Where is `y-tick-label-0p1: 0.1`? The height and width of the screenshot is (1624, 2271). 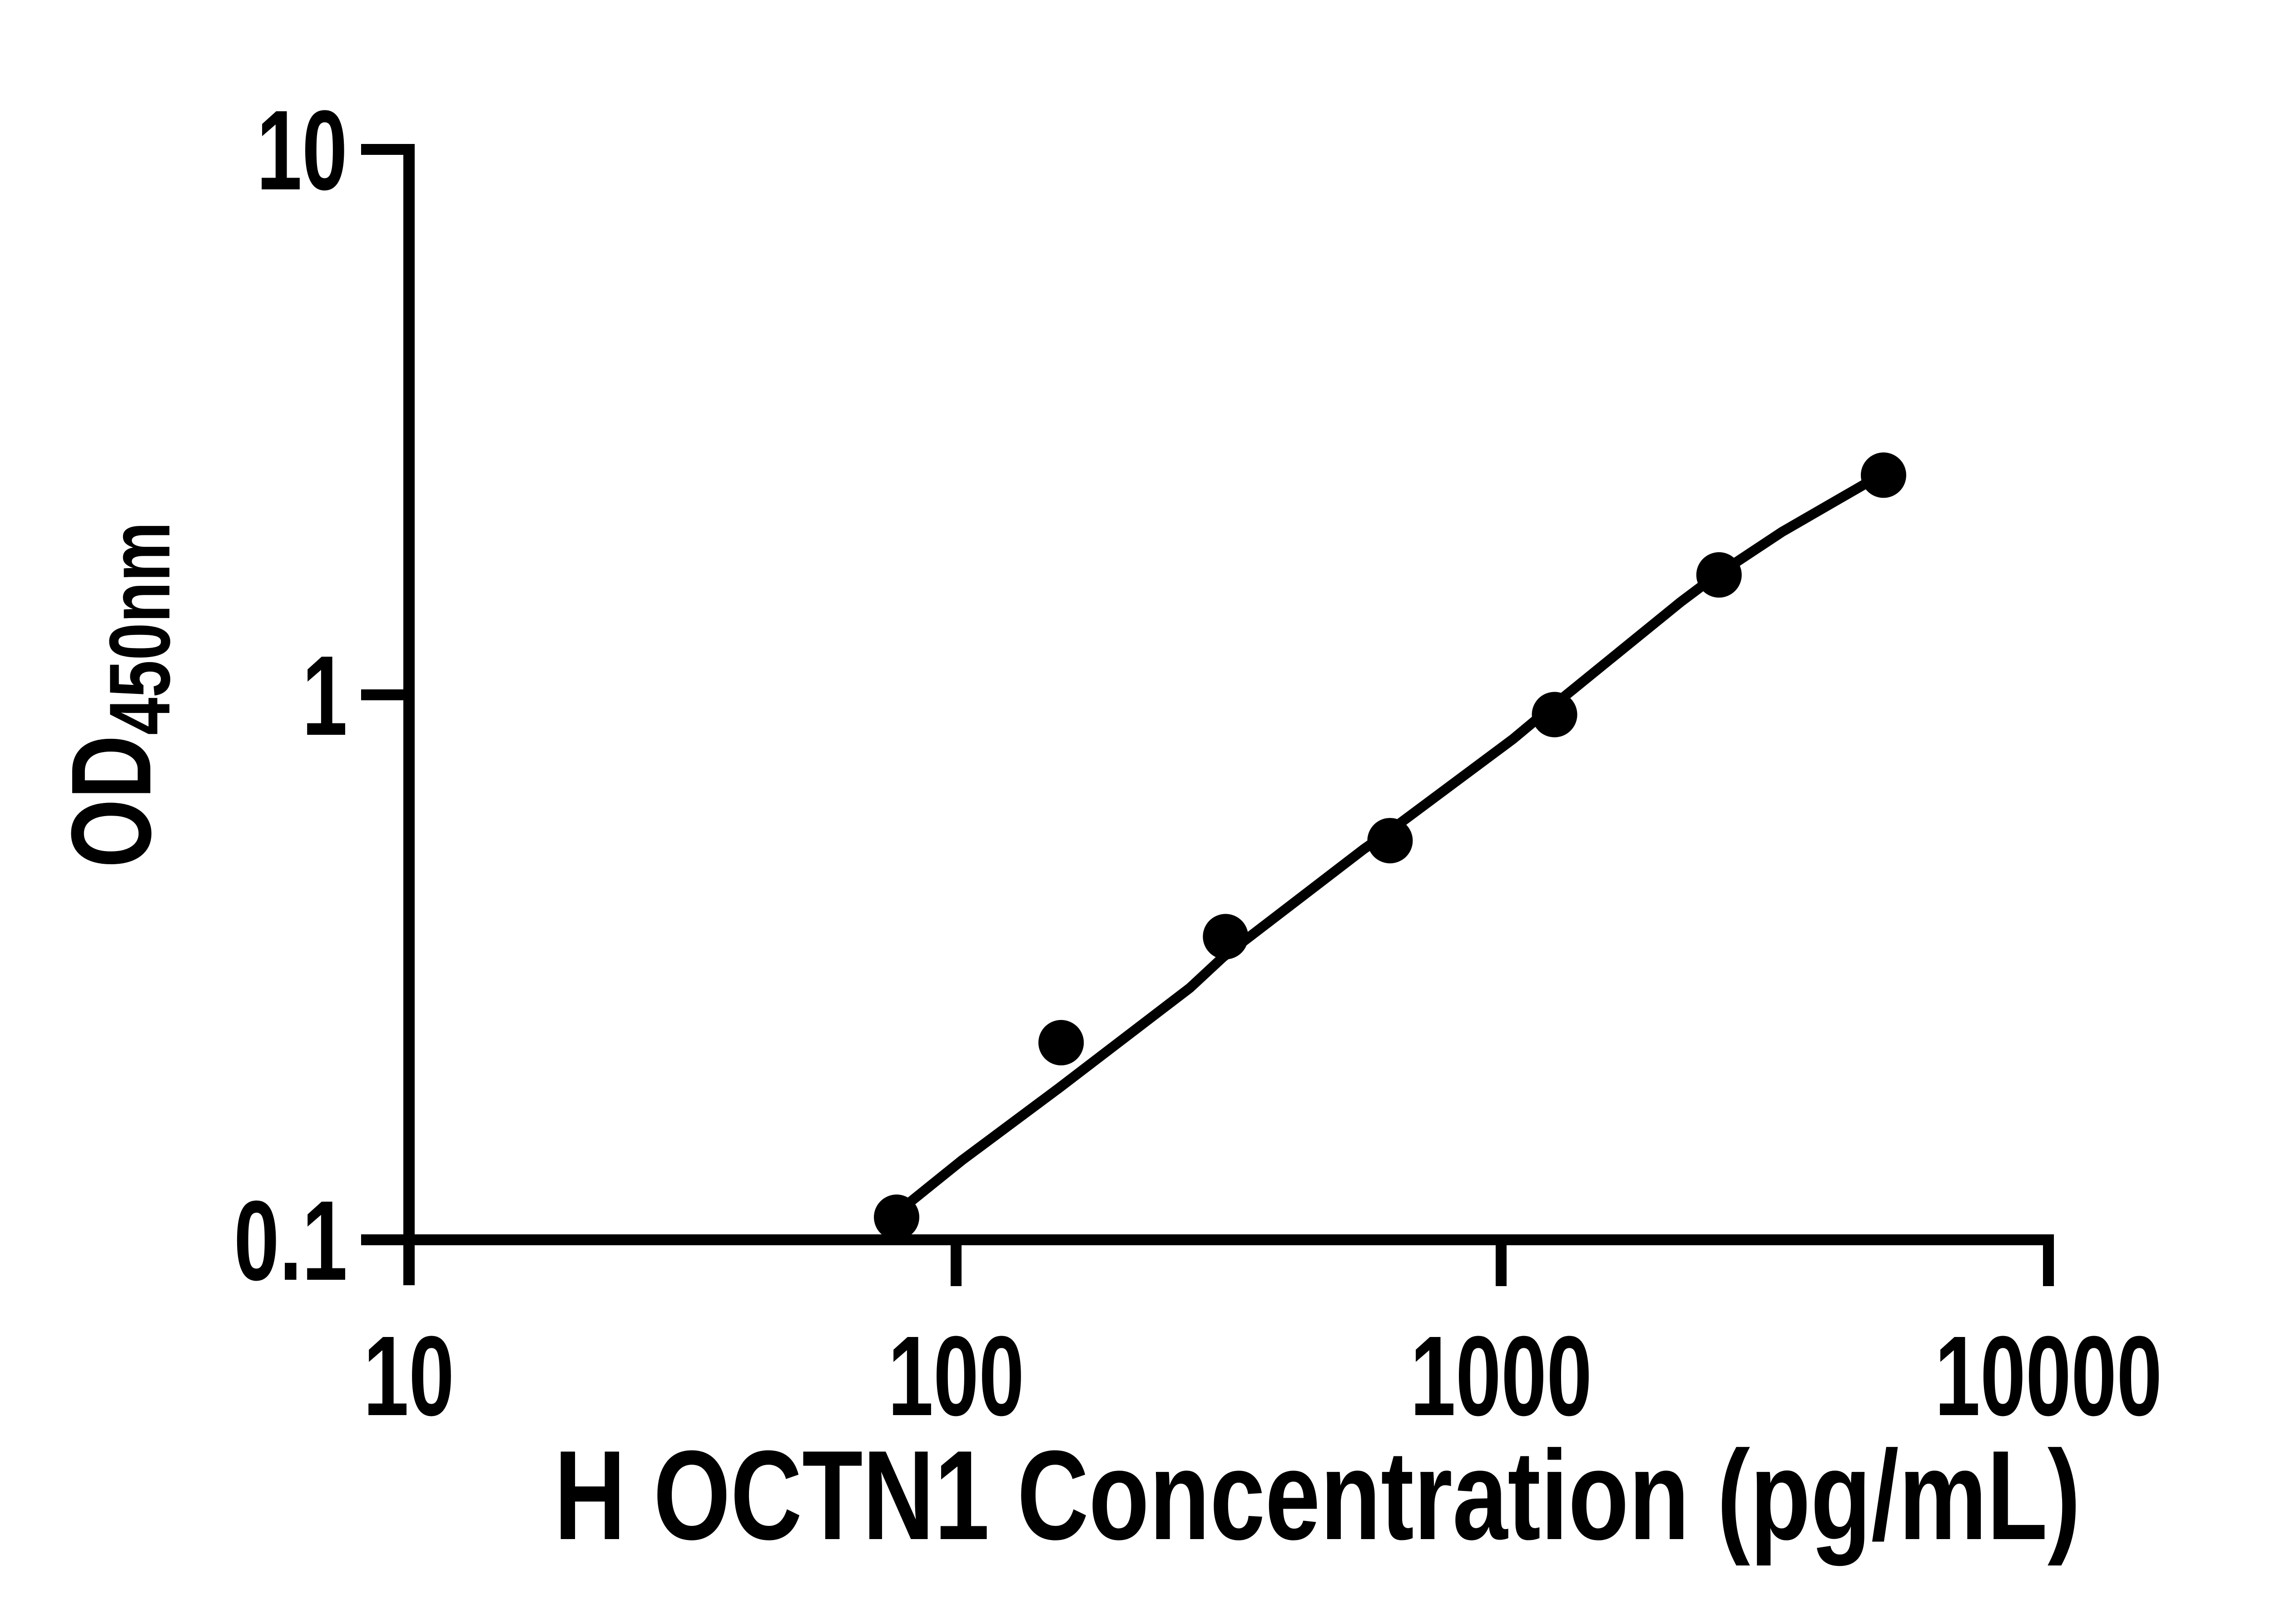
y-tick-label-0p1: 0.1 is located at coordinates (290, 1240).